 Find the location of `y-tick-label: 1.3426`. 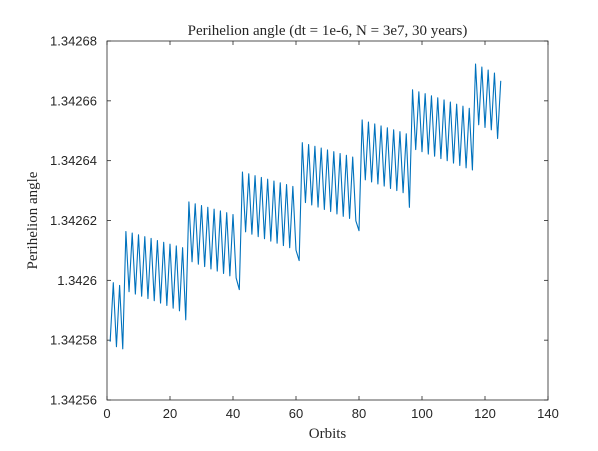

y-tick-label: 1.3426 is located at coordinates (77, 280).